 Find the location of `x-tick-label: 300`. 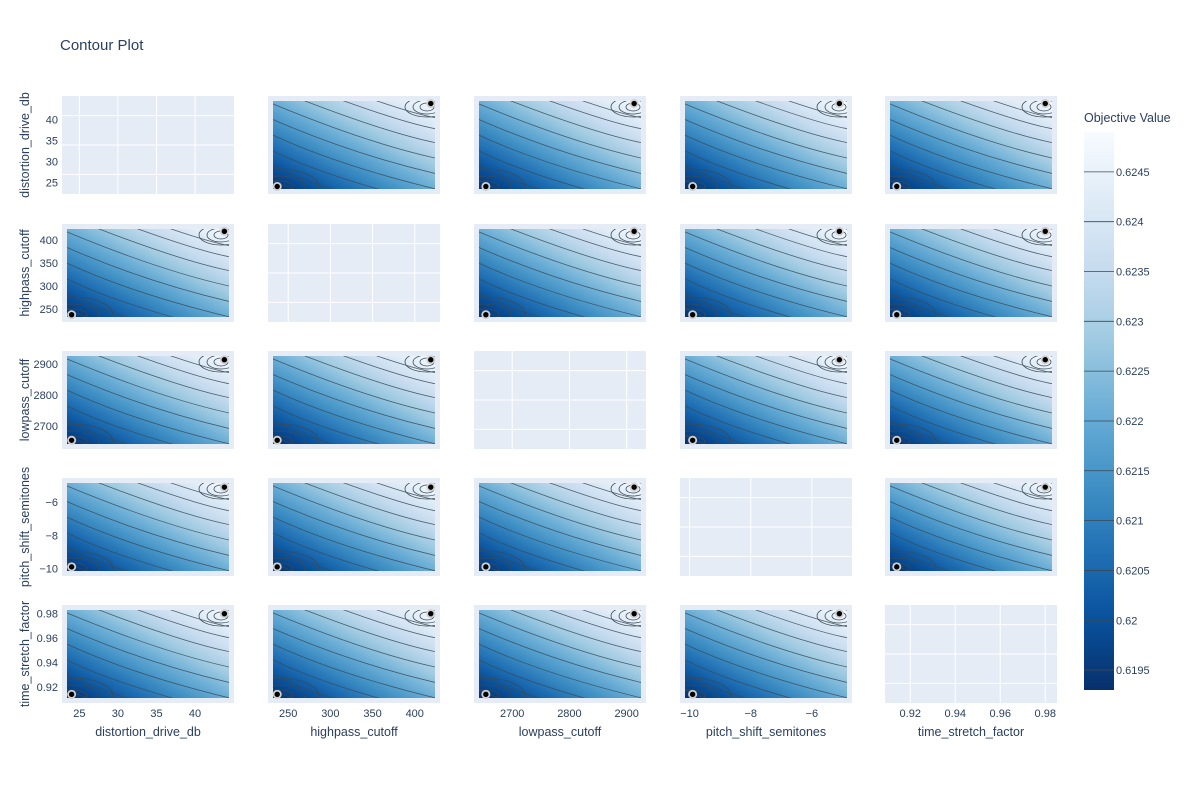

x-tick-label: 300 is located at coordinates (330, 714).